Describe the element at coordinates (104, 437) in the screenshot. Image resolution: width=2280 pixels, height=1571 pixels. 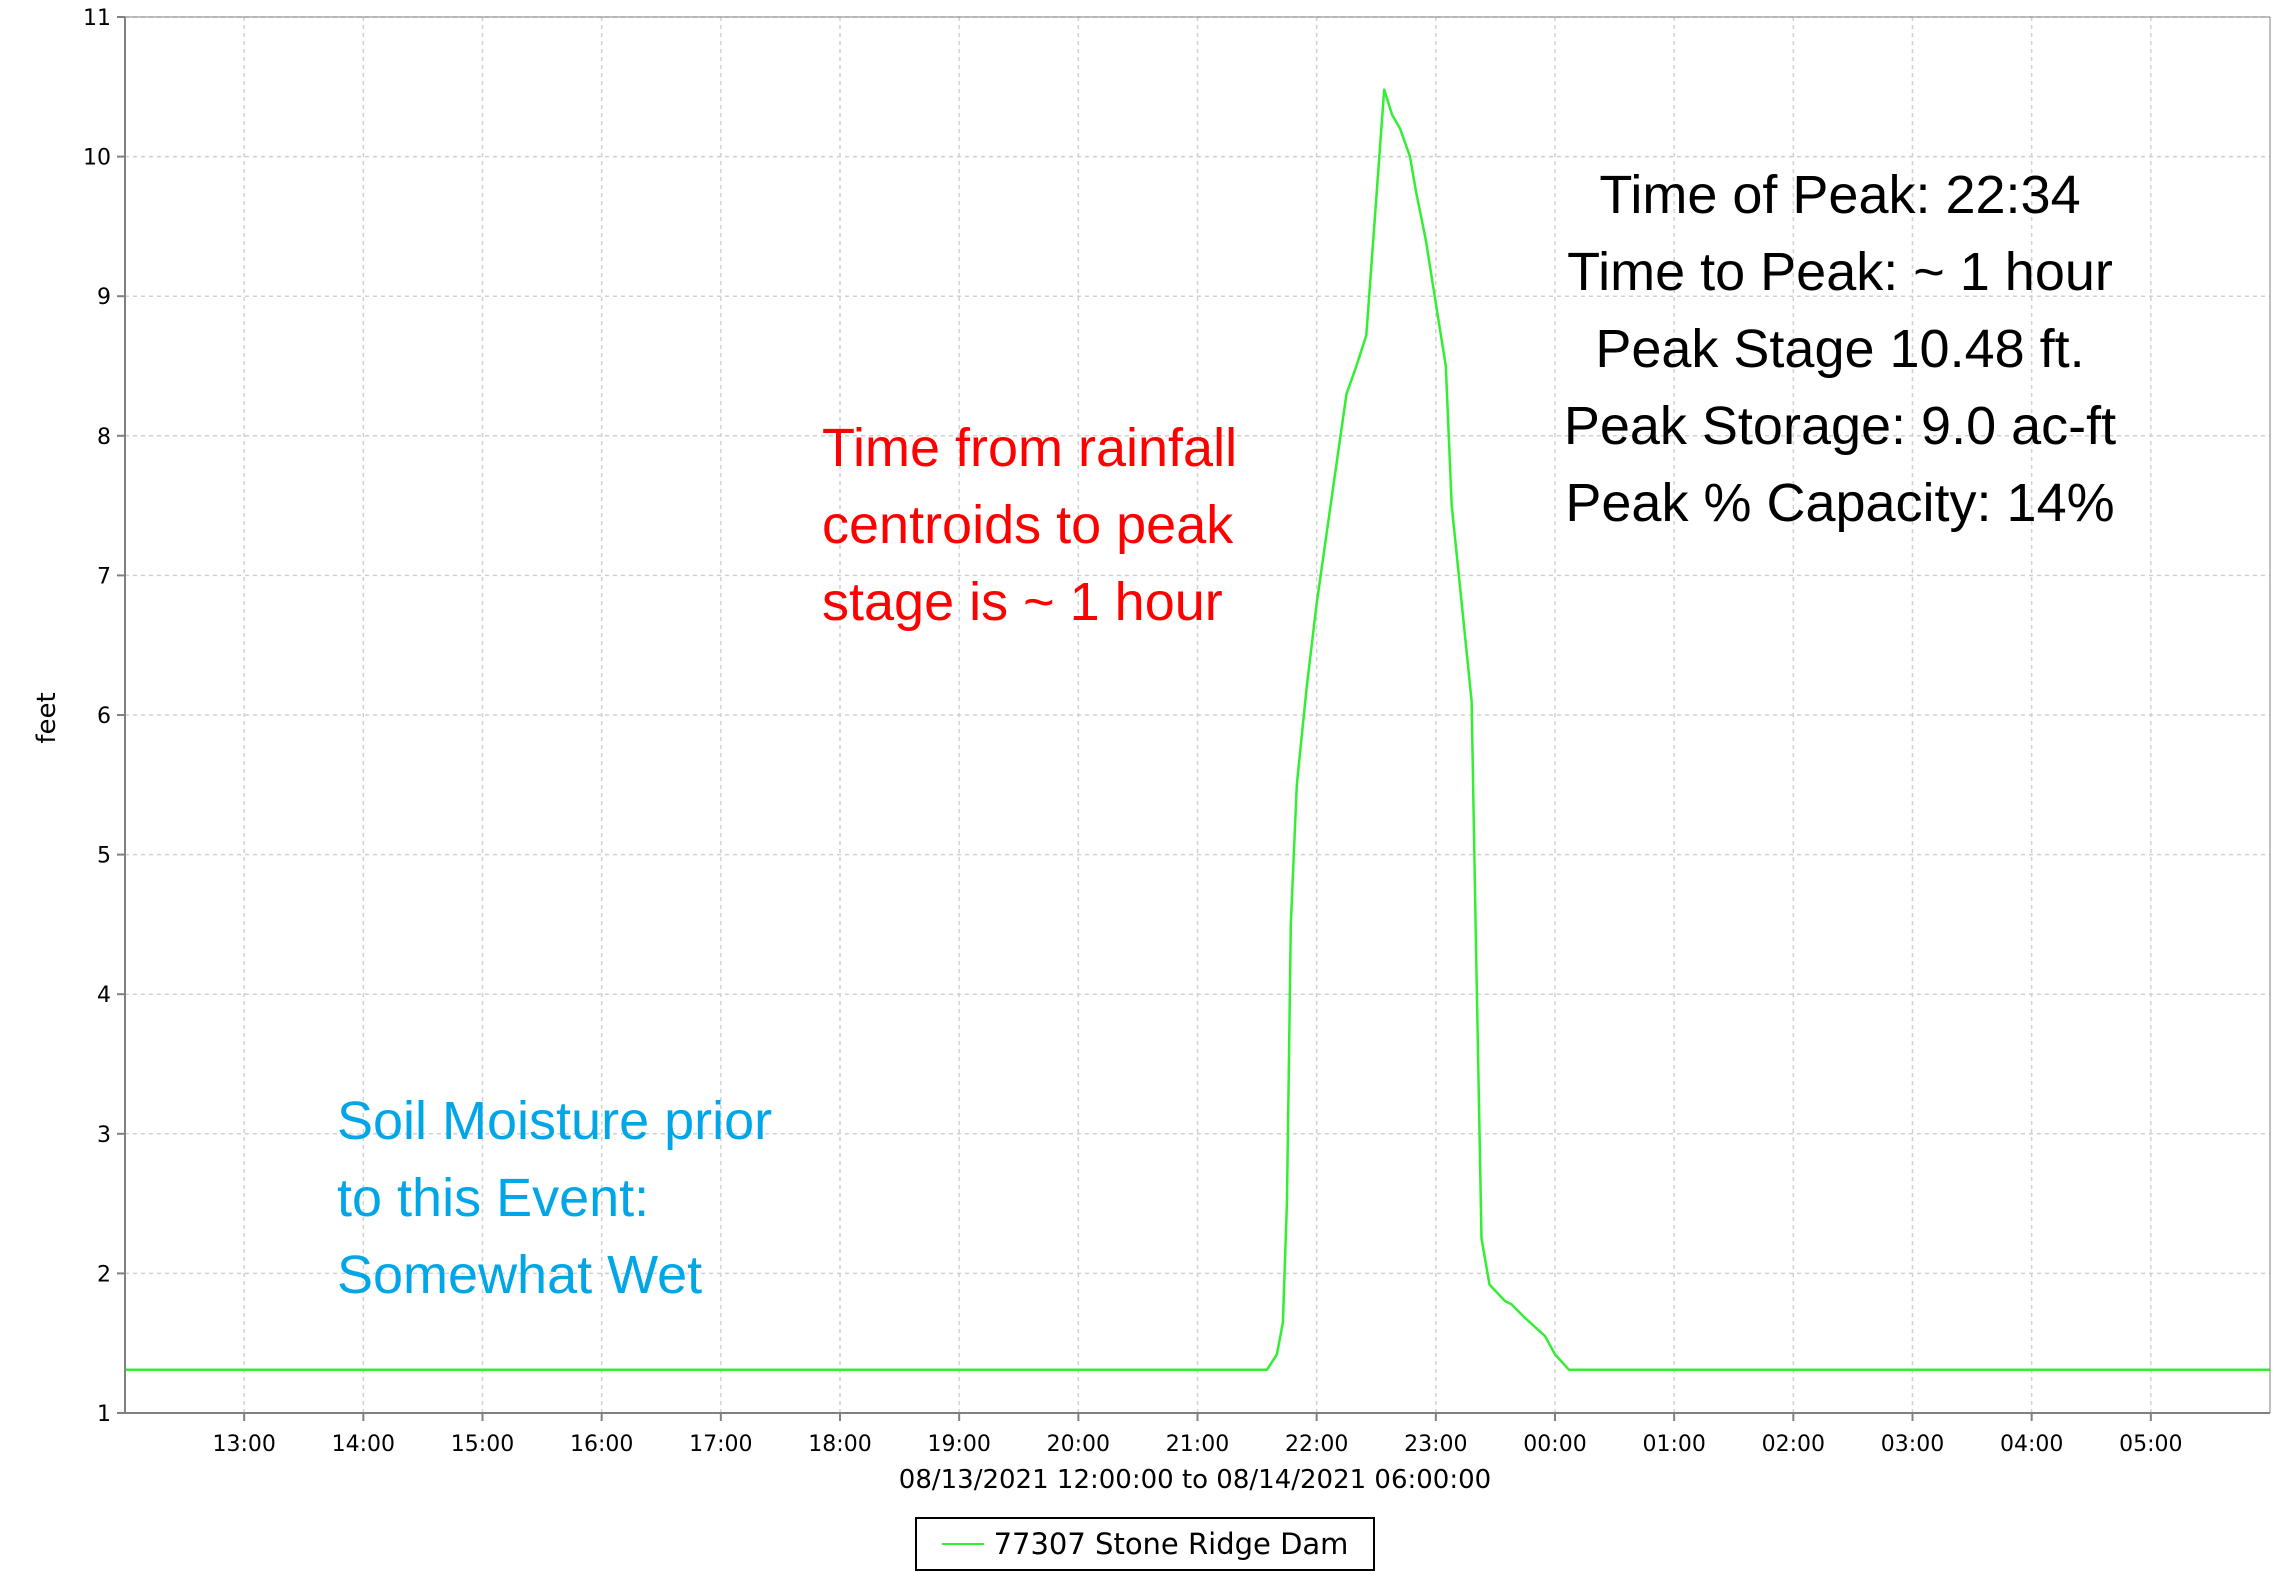
I see `y-tick-label: 8` at that location.